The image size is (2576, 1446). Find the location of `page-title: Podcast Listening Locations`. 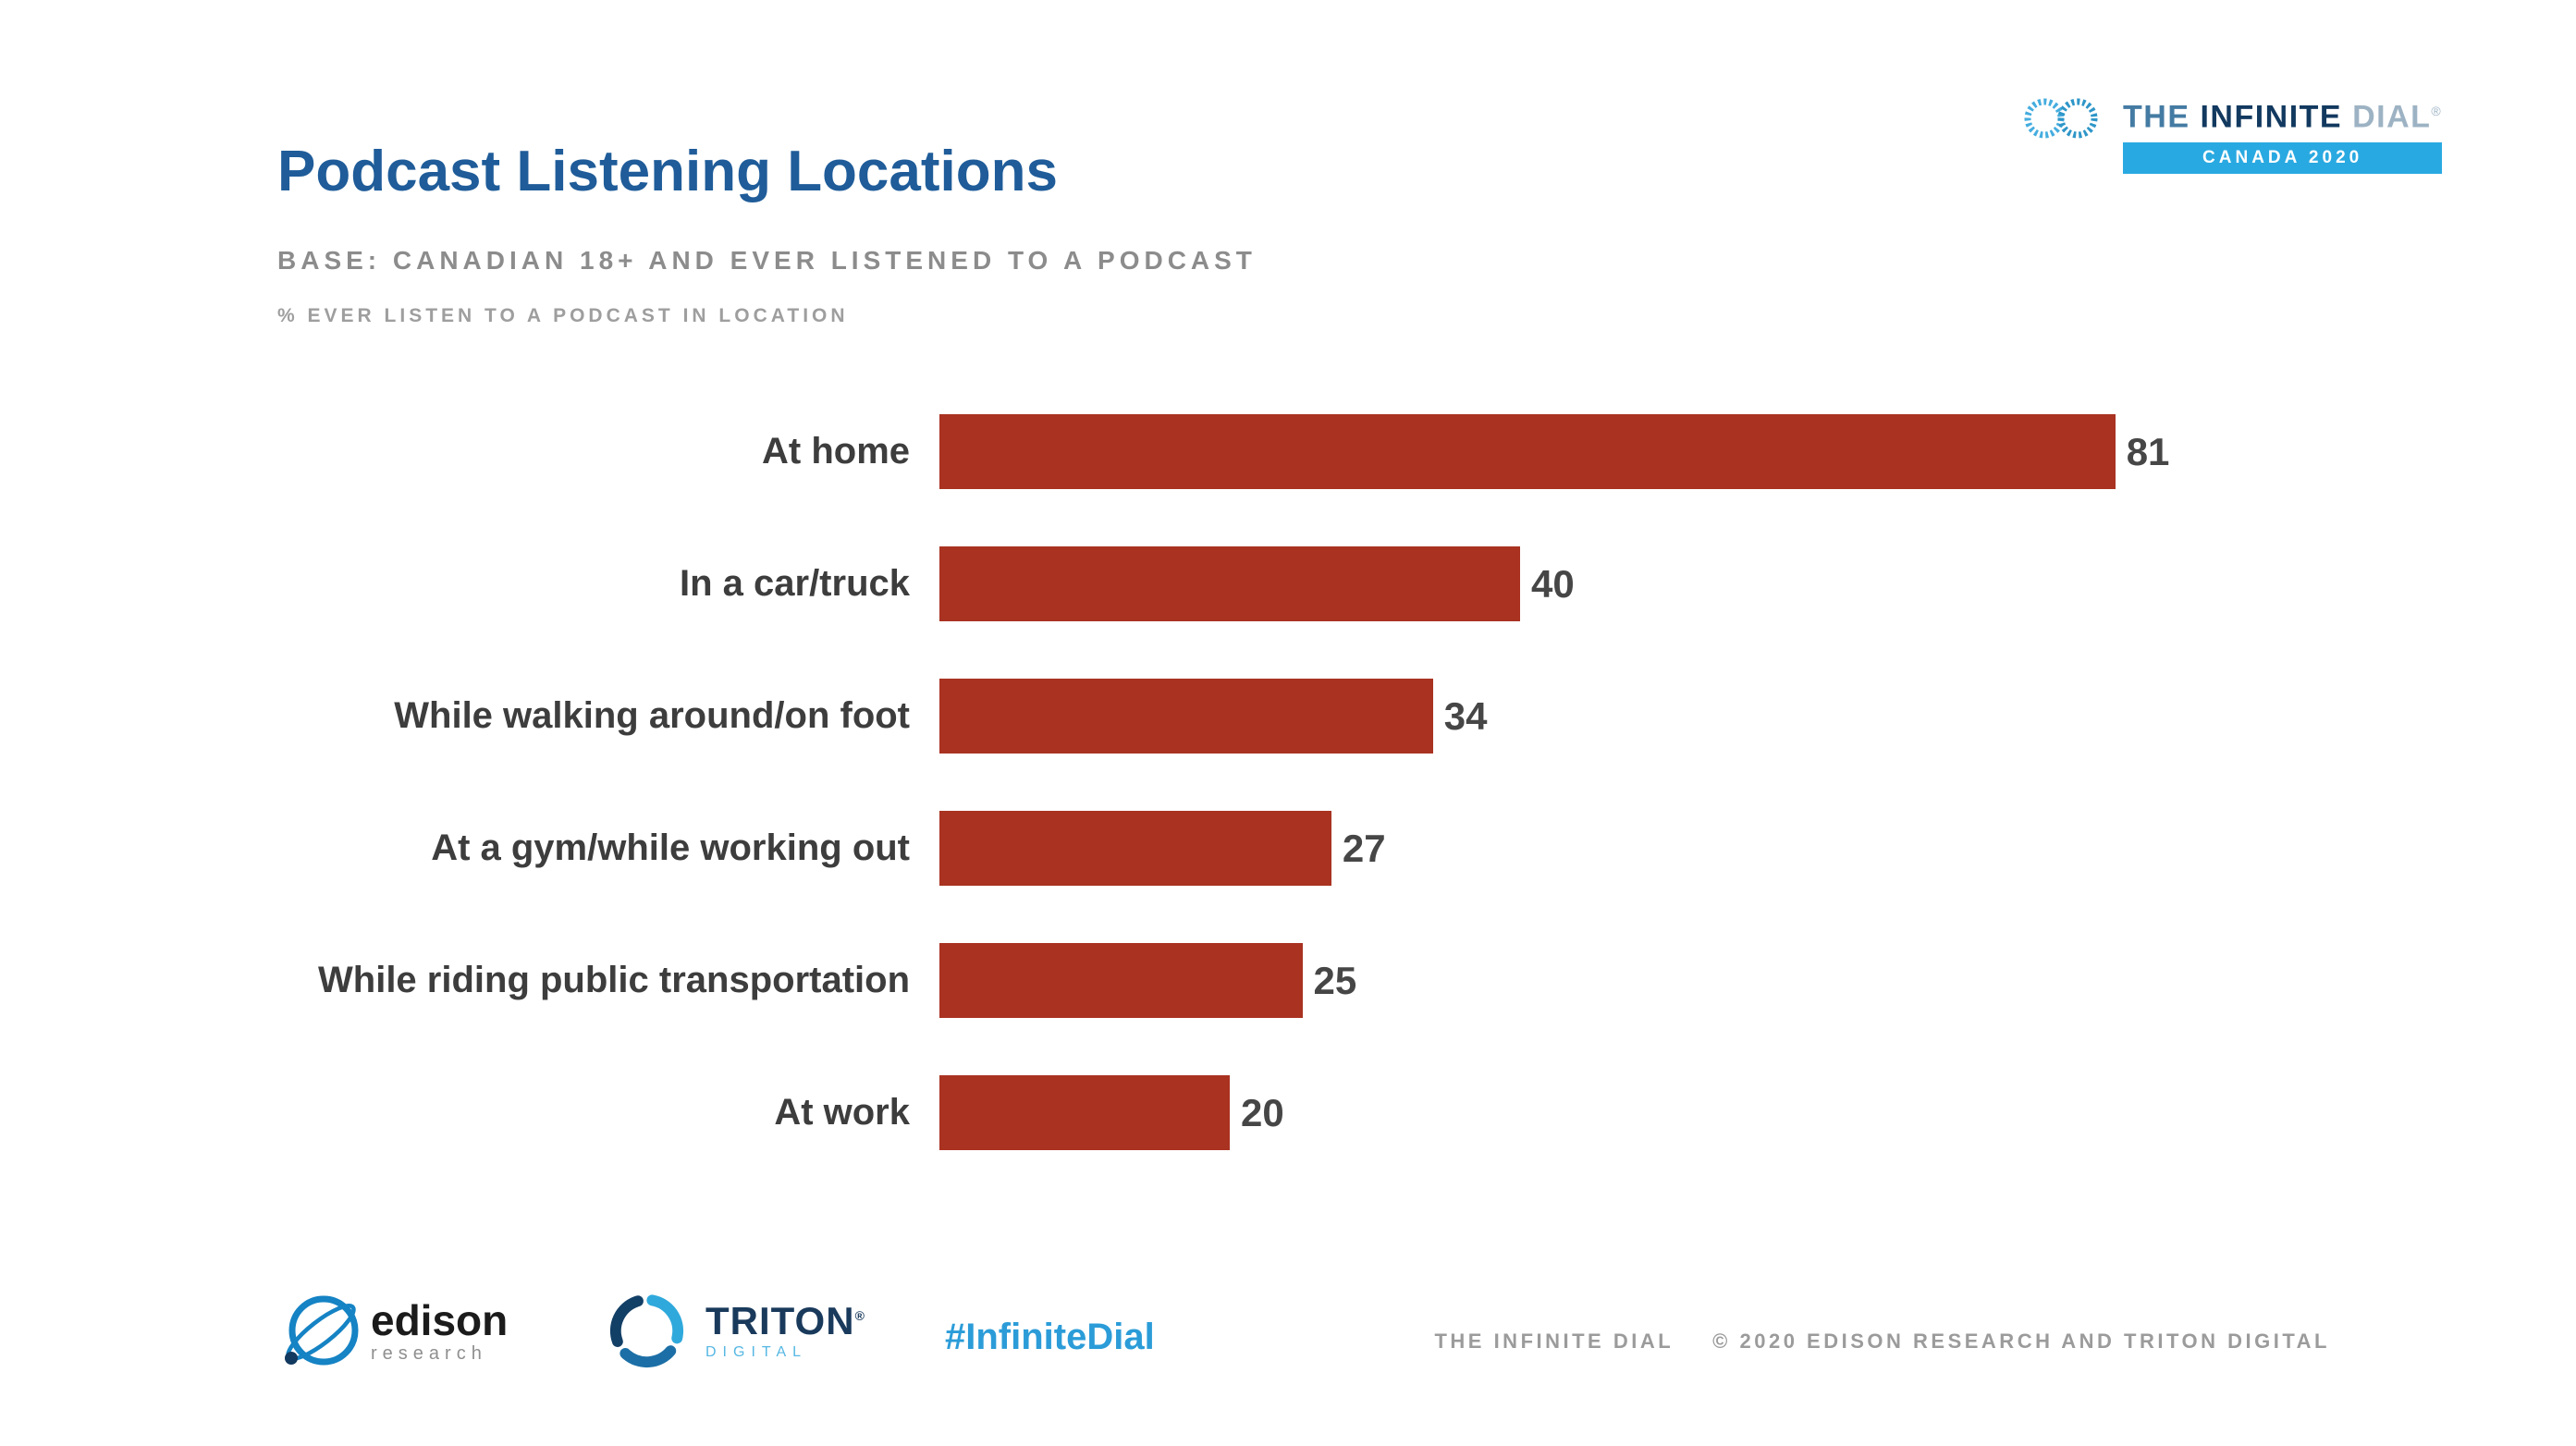

page-title: Podcast Listening Locations is located at coordinates (667, 171).